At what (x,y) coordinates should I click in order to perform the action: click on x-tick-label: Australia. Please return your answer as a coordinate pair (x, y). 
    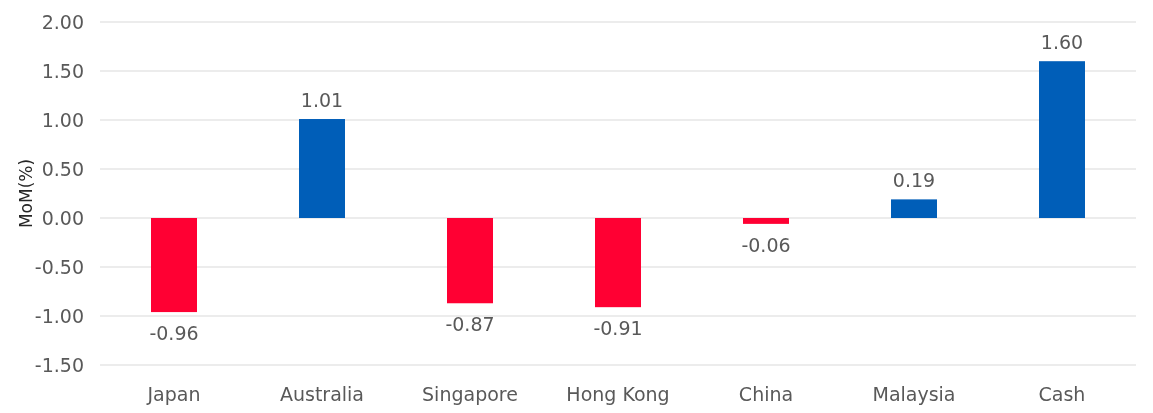
    Looking at the image, I should click on (322, 394).